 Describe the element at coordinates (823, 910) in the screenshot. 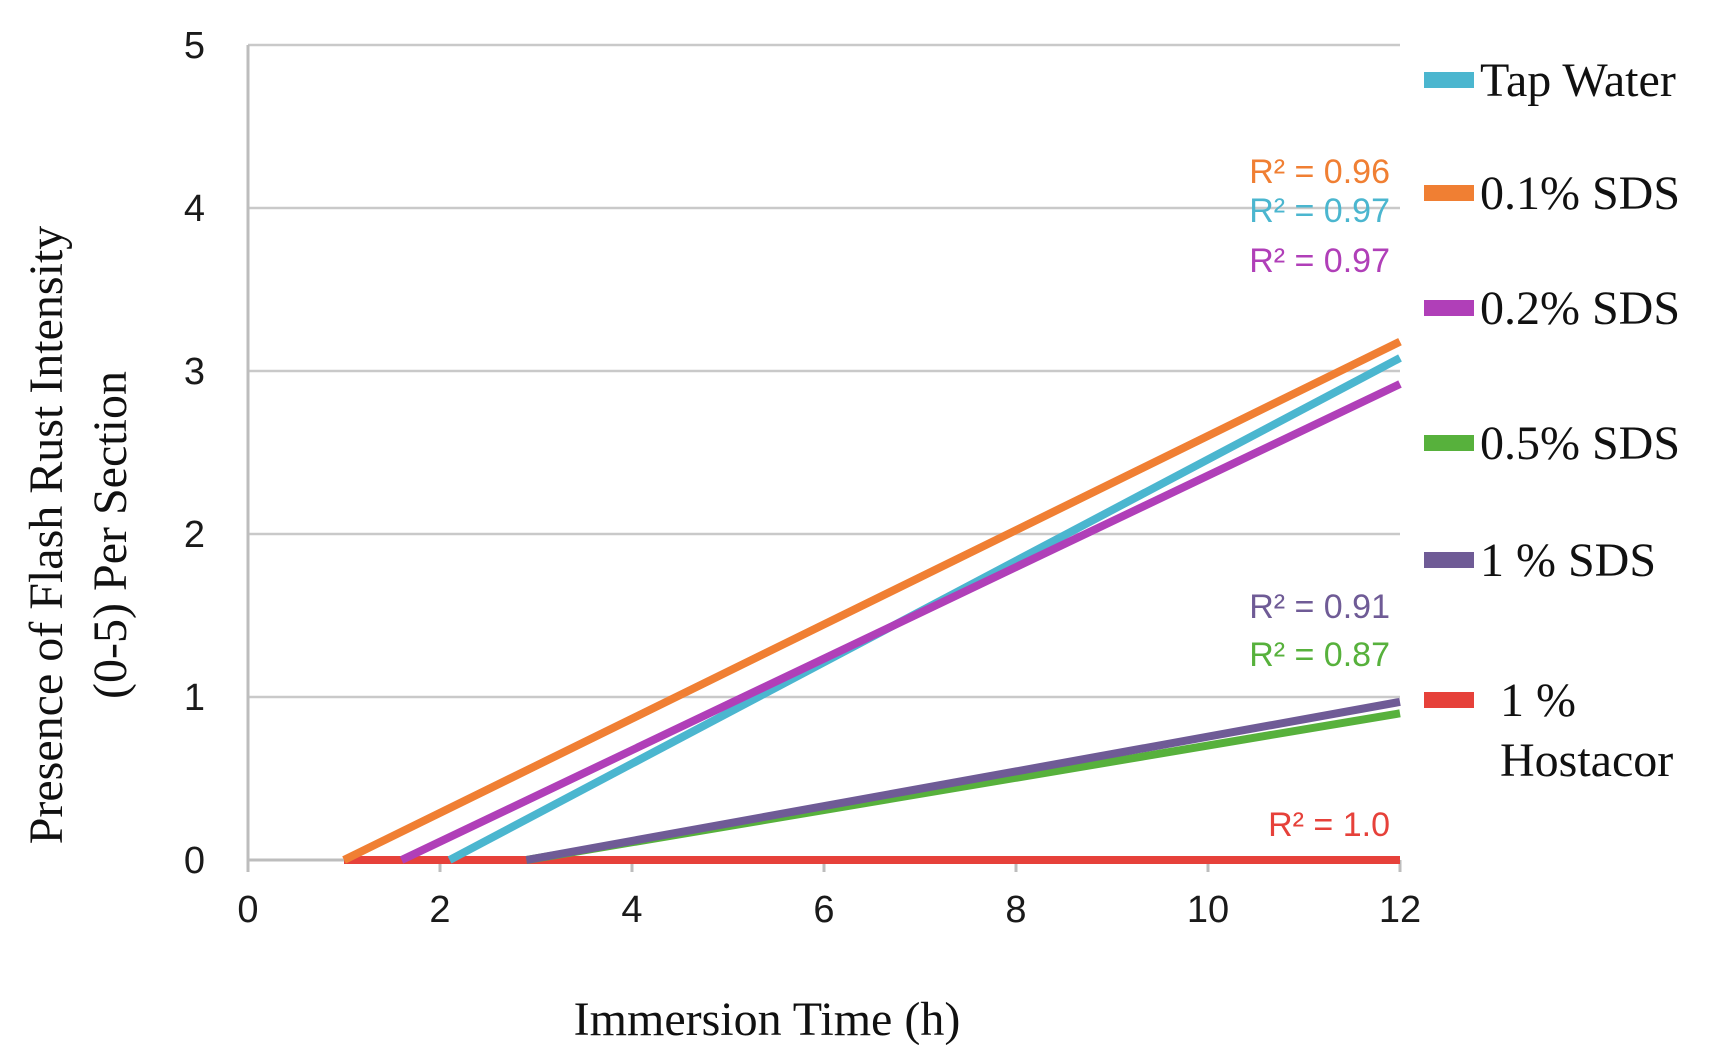

I see `x-tick-6: 6` at that location.